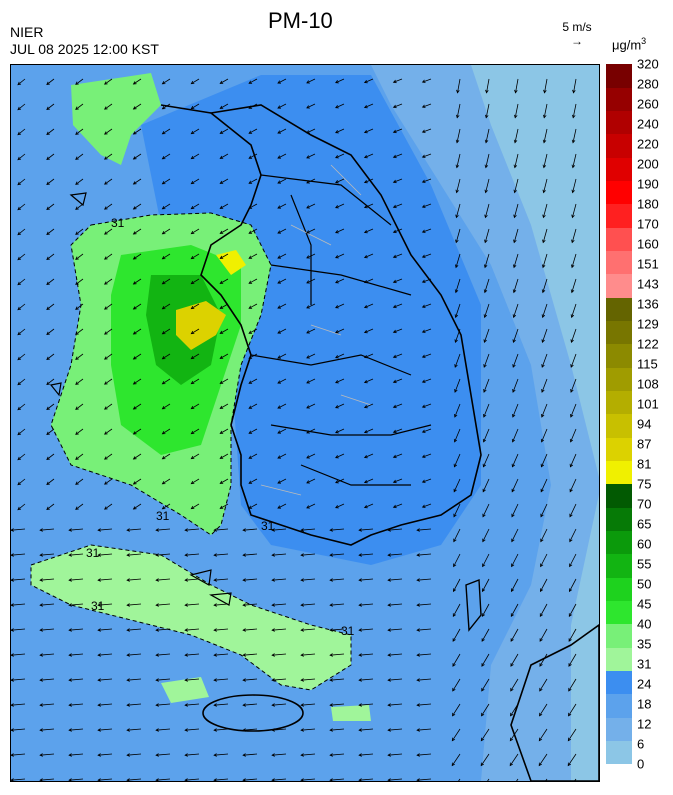 This screenshot has height=795, width=673. I want to click on legend-label: 70, so click(644, 504).